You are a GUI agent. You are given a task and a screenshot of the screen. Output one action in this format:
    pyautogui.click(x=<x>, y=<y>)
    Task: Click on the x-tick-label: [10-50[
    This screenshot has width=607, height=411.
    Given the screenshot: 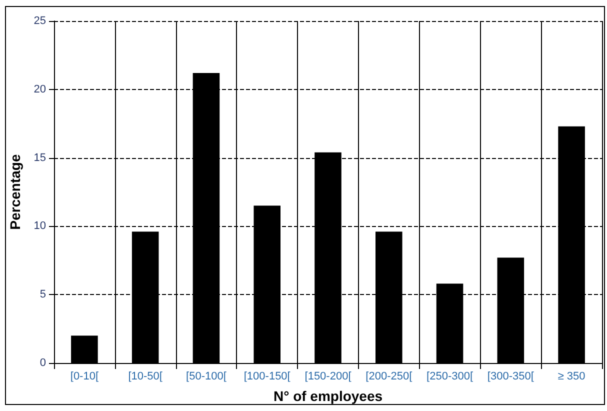 What is the action you would take?
    pyautogui.click(x=145, y=376)
    